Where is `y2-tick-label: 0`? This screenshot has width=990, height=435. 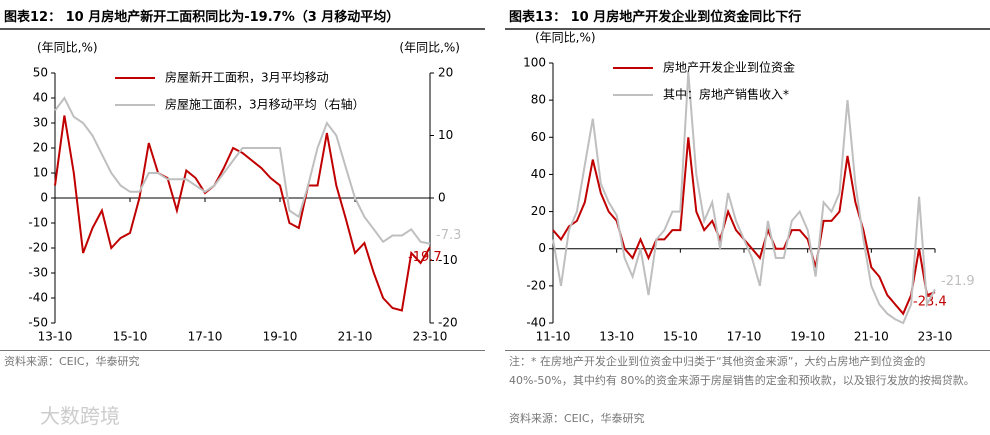 y2-tick-label: 0 is located at coordinates (442, 198).